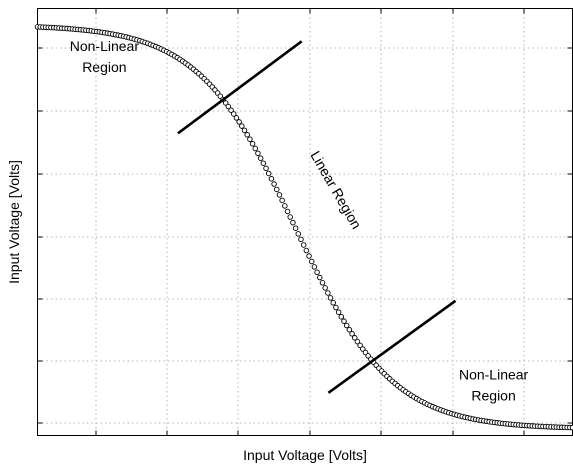 Image resolution: width=573 pixels, height=471 pixels. What do you see at coordinates (494, 385) in the screenshot?
I see `non-linear-region-bottom: Non-Linear Region` at bounding box center [494, 385].